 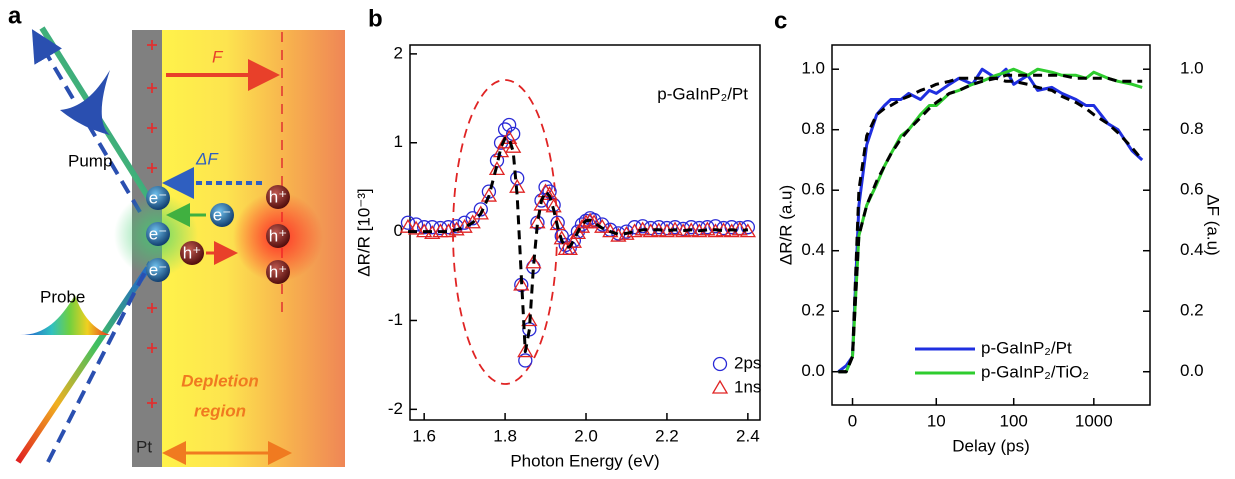 I want to click on y-tick-label: 0, so click(x=398, y=230).